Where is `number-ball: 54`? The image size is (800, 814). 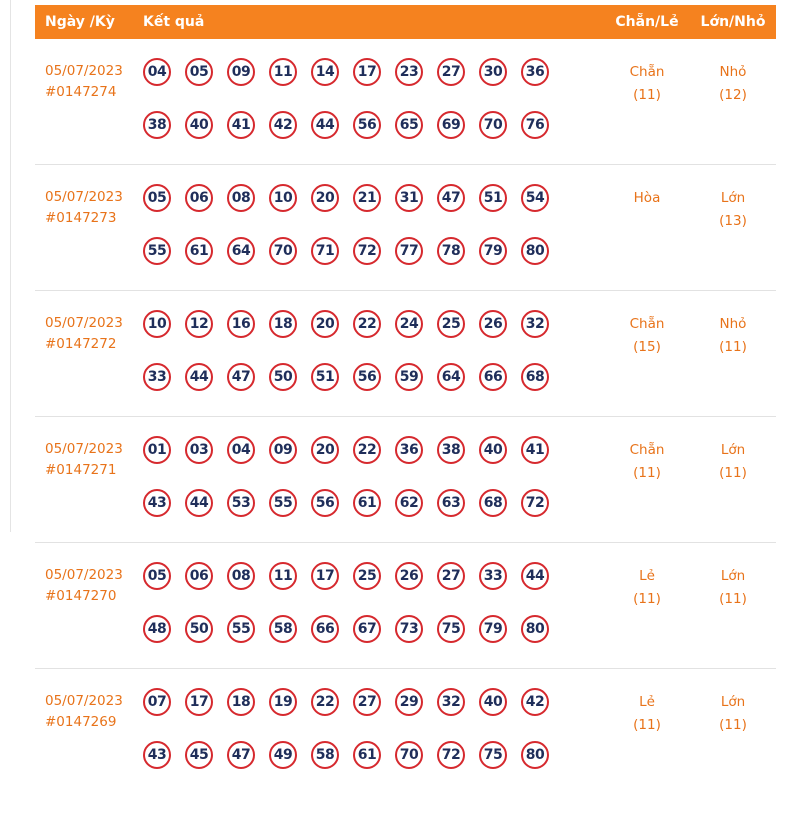 number-ball: 54 is located at coordinates (535, 198).